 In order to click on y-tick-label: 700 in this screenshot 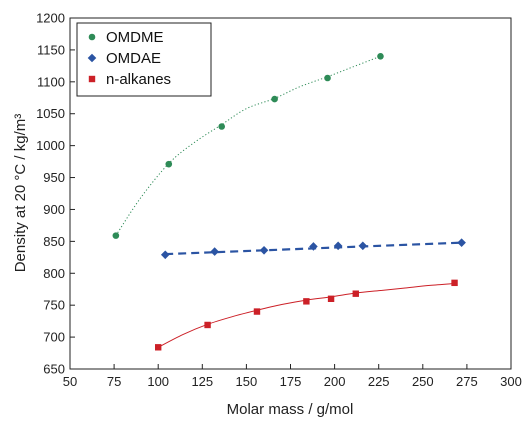, I will do `click(54, 337)`.